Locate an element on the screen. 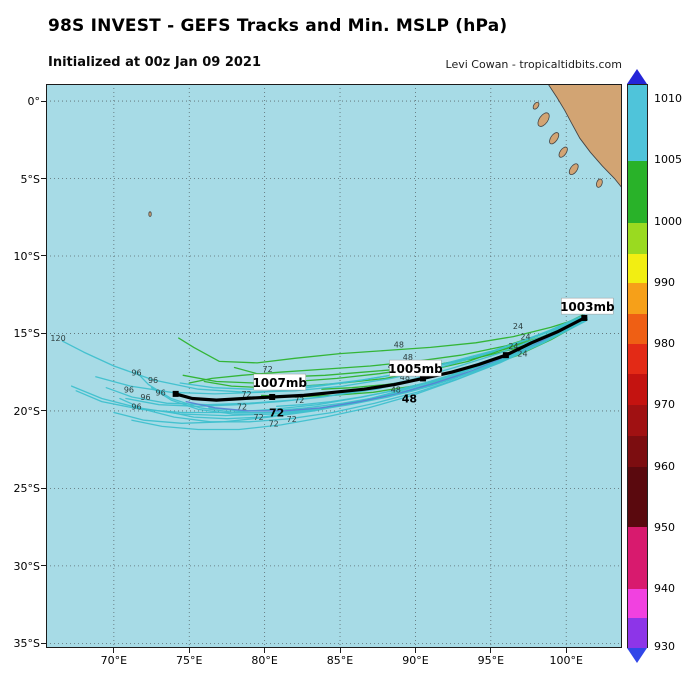  x-tick-label: 75°E is located at coordinates (189, 660).